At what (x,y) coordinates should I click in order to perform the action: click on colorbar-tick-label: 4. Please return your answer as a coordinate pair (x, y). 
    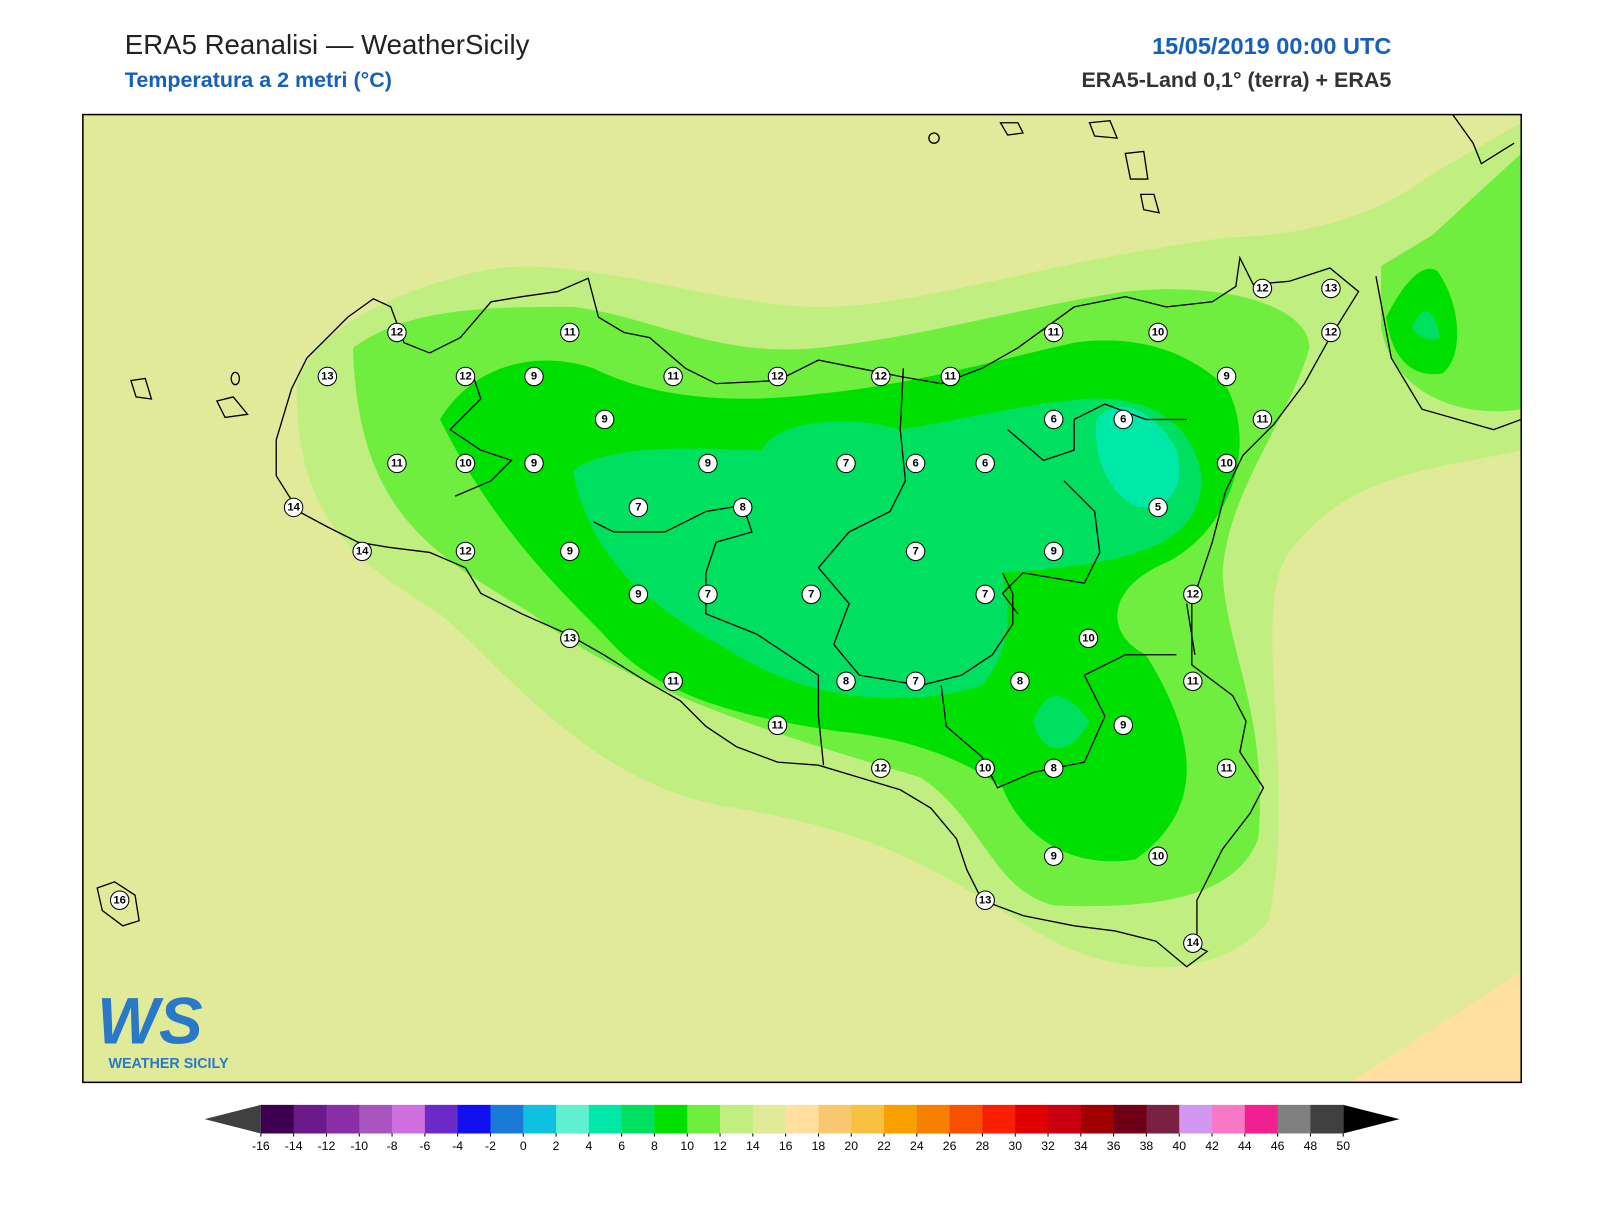
    Looking at the image, I should click on (588, 1146).